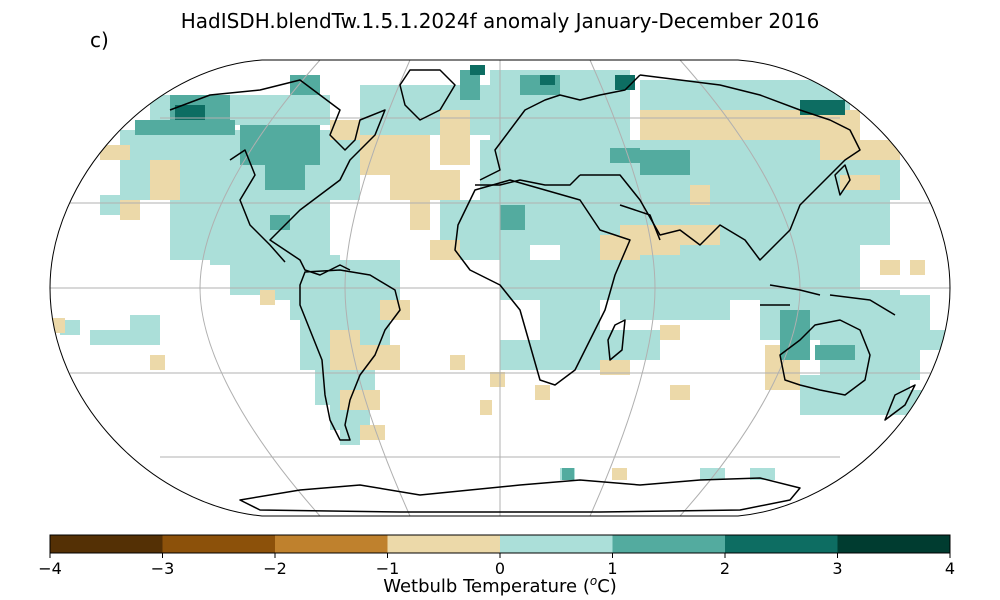  Describe the element at coordinates (612, 568) in the screenshot. I see `colorbar-tick-label: 1` at that location.